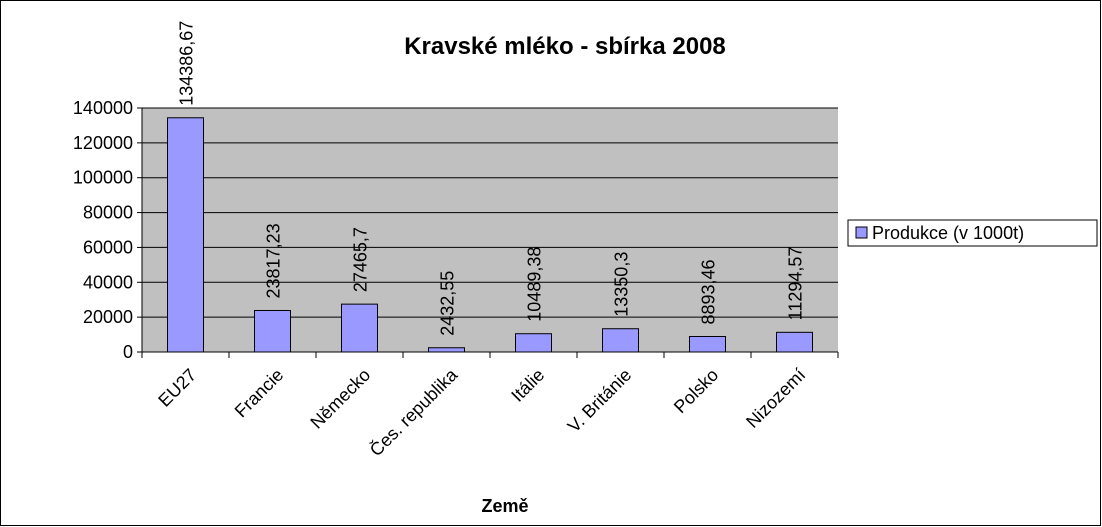 The width and height of the screenshot is (1102, 527). What do you see at coordinates (103, 178) in the screenshot?
I see `y-tick-label: 100000` at bounding box center [103, 178].